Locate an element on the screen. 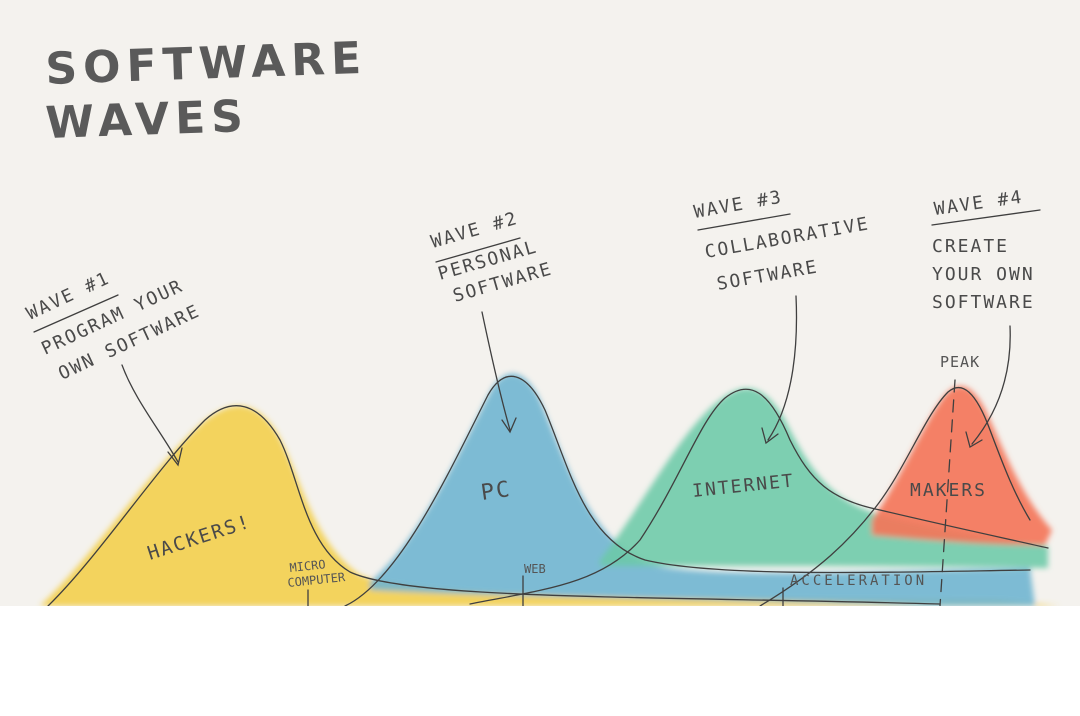 This screenshot has height=716, width=1080. wave-4-desc-line-2: YOUR OWN is located at coordinates (983, 274).